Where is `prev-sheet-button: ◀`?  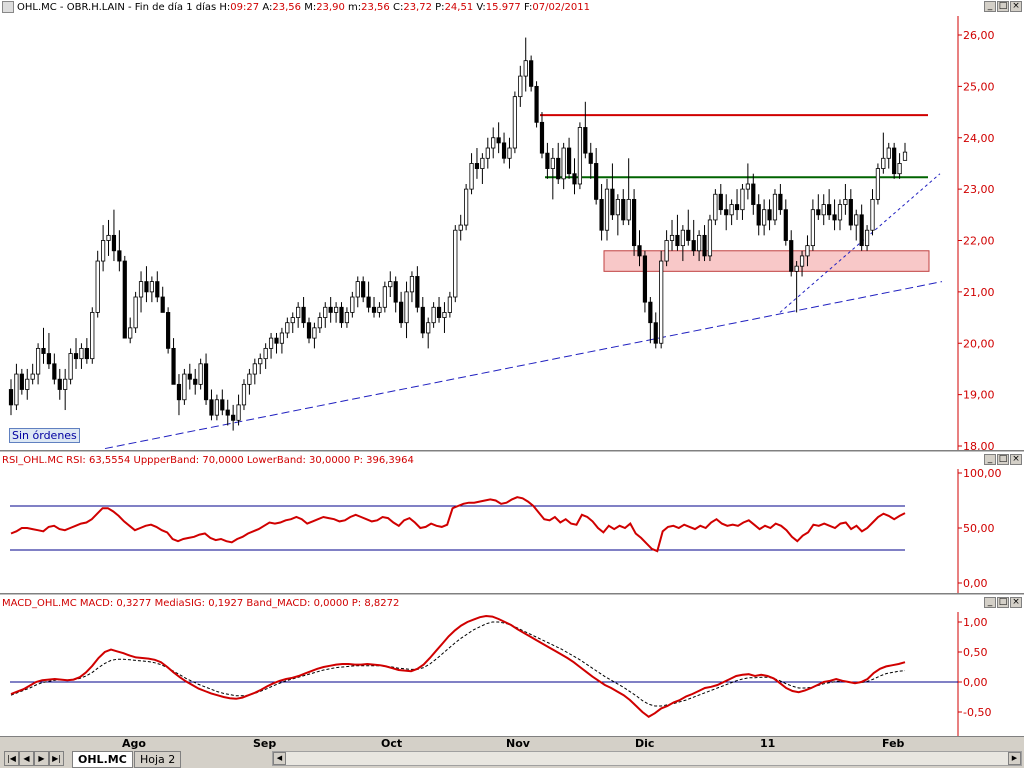 prev-sheet-button: ◀ is located at coordinates (26, 758).